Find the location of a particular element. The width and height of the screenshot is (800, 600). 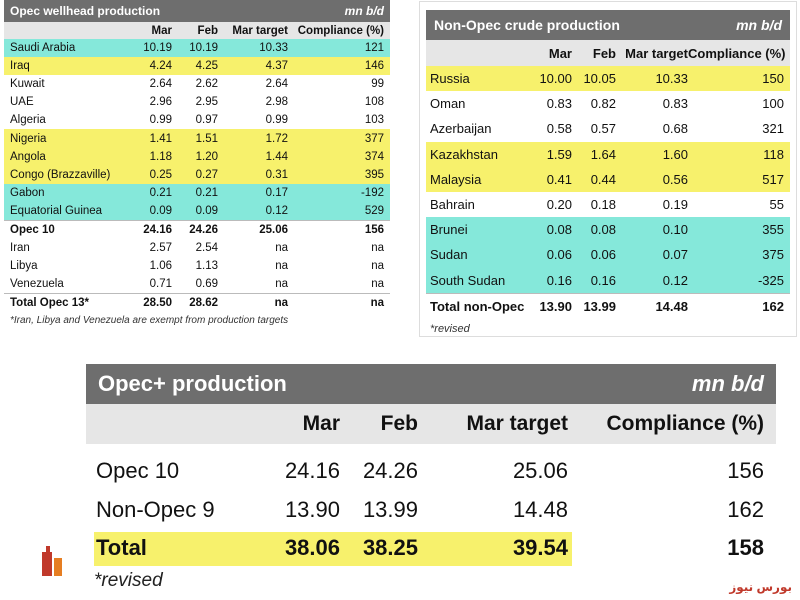

row-name: Malaysia is located at coordinates (456, 179).